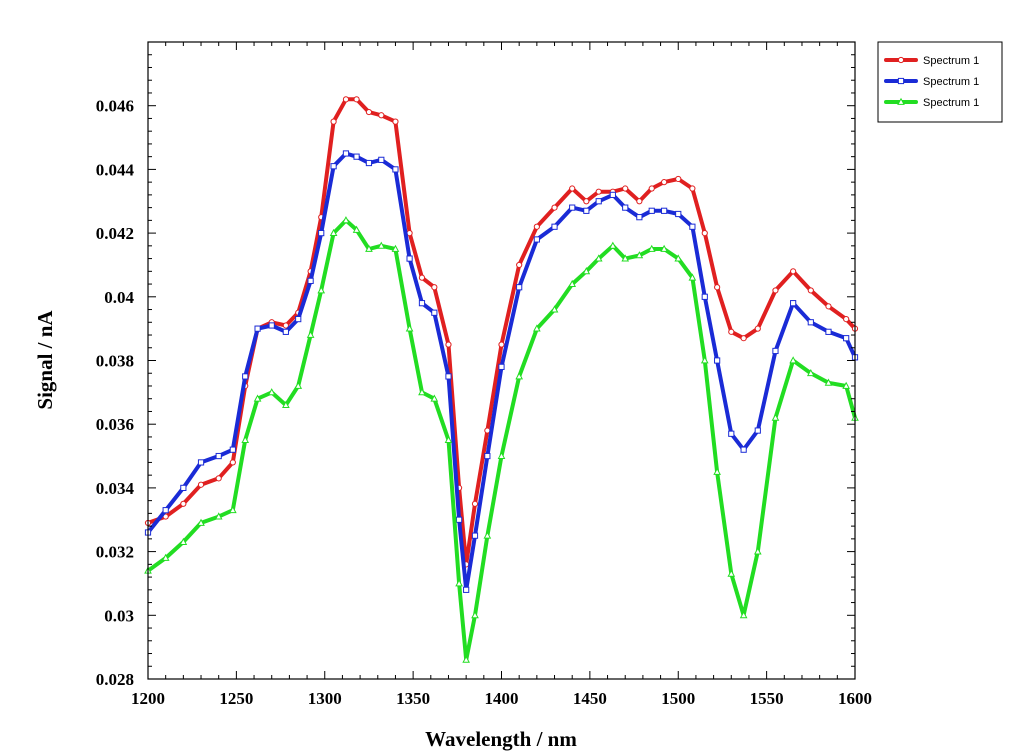 This screenshot has width=1017, height=756. Describe the element at coordinates (767, 698) in the screenshot. I see `x-tick-label: 1550` at that location.